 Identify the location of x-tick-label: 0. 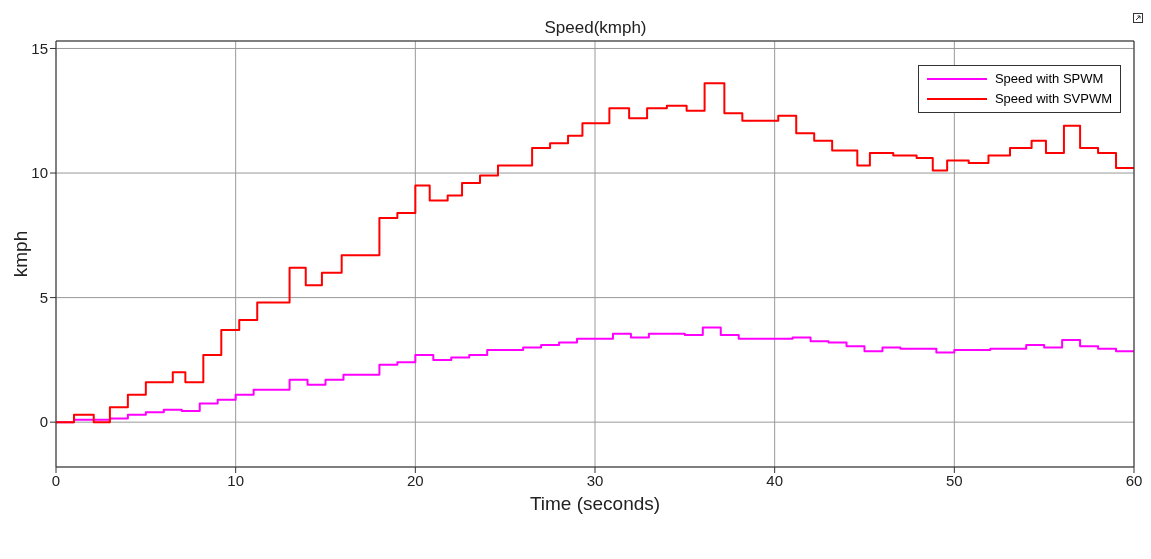
(56, 480).